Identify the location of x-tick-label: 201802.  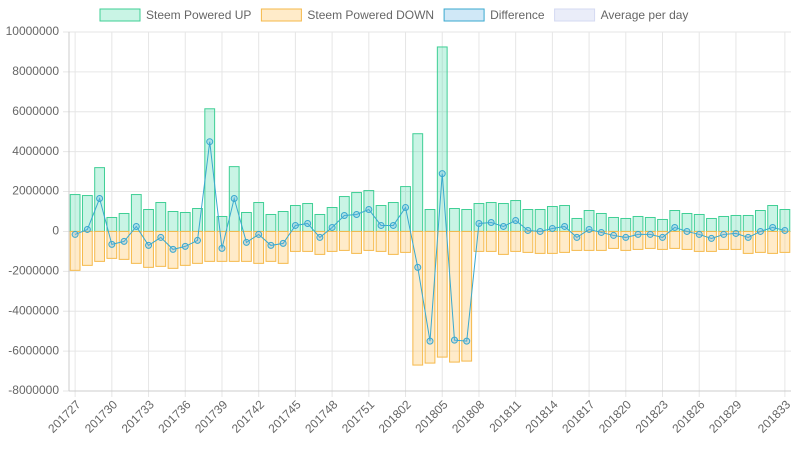
(395, 416).